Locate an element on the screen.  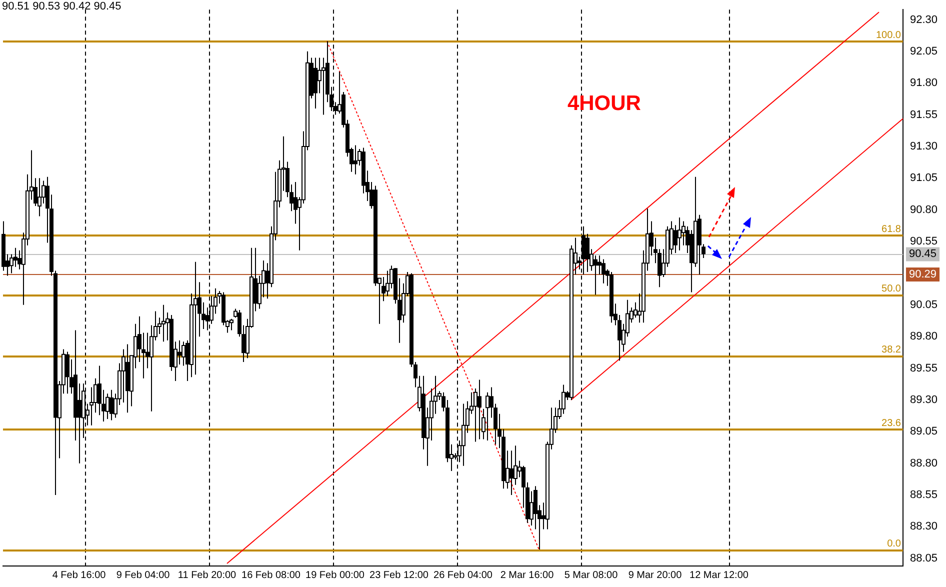
annotation: 23.6 is located at coordinates (892, 423).